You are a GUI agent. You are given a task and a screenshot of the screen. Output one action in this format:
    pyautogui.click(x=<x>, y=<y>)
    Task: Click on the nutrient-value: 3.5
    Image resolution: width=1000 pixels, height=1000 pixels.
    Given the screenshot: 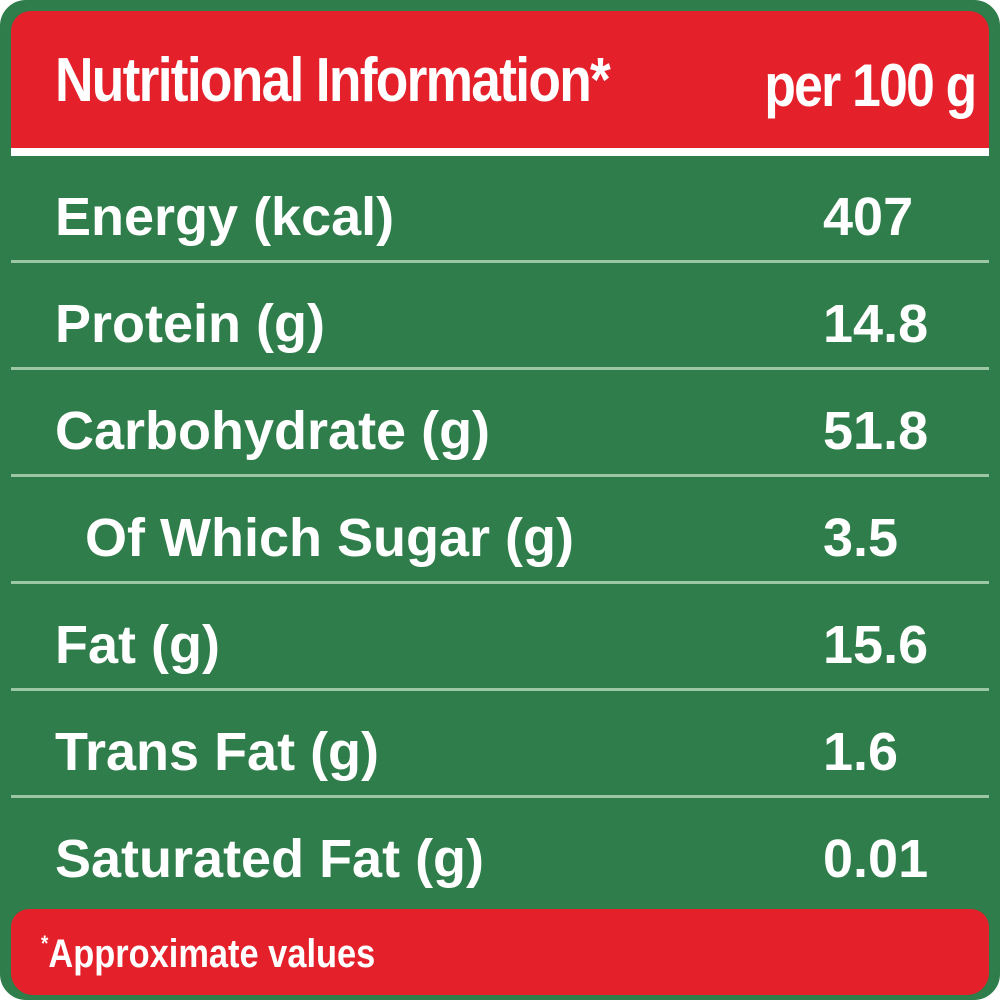 What is the action you would take?
    pyautogui.click(x=861, y=538)
    